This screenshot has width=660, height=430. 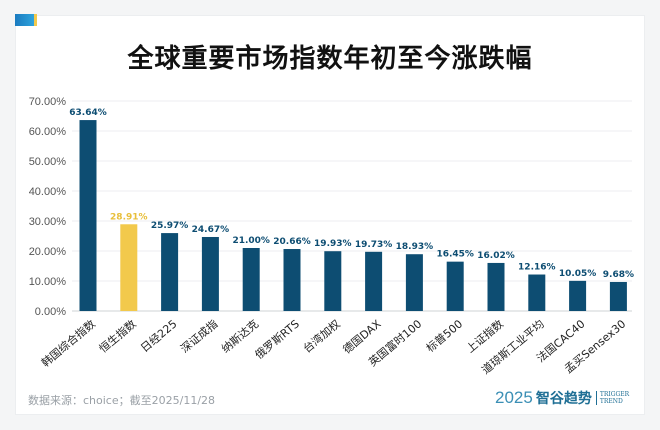 What do you see at coordinates (333, 244) in the screenshot?
I see `data-label: 19.93%` at bounding box center [333, 244].